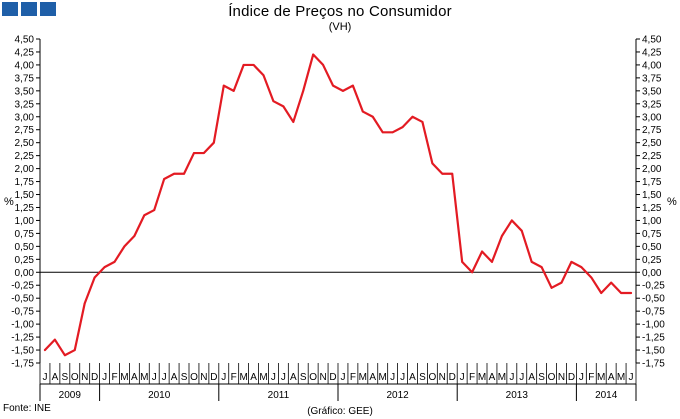  I want to click on gee-logo, so click(29, 9).